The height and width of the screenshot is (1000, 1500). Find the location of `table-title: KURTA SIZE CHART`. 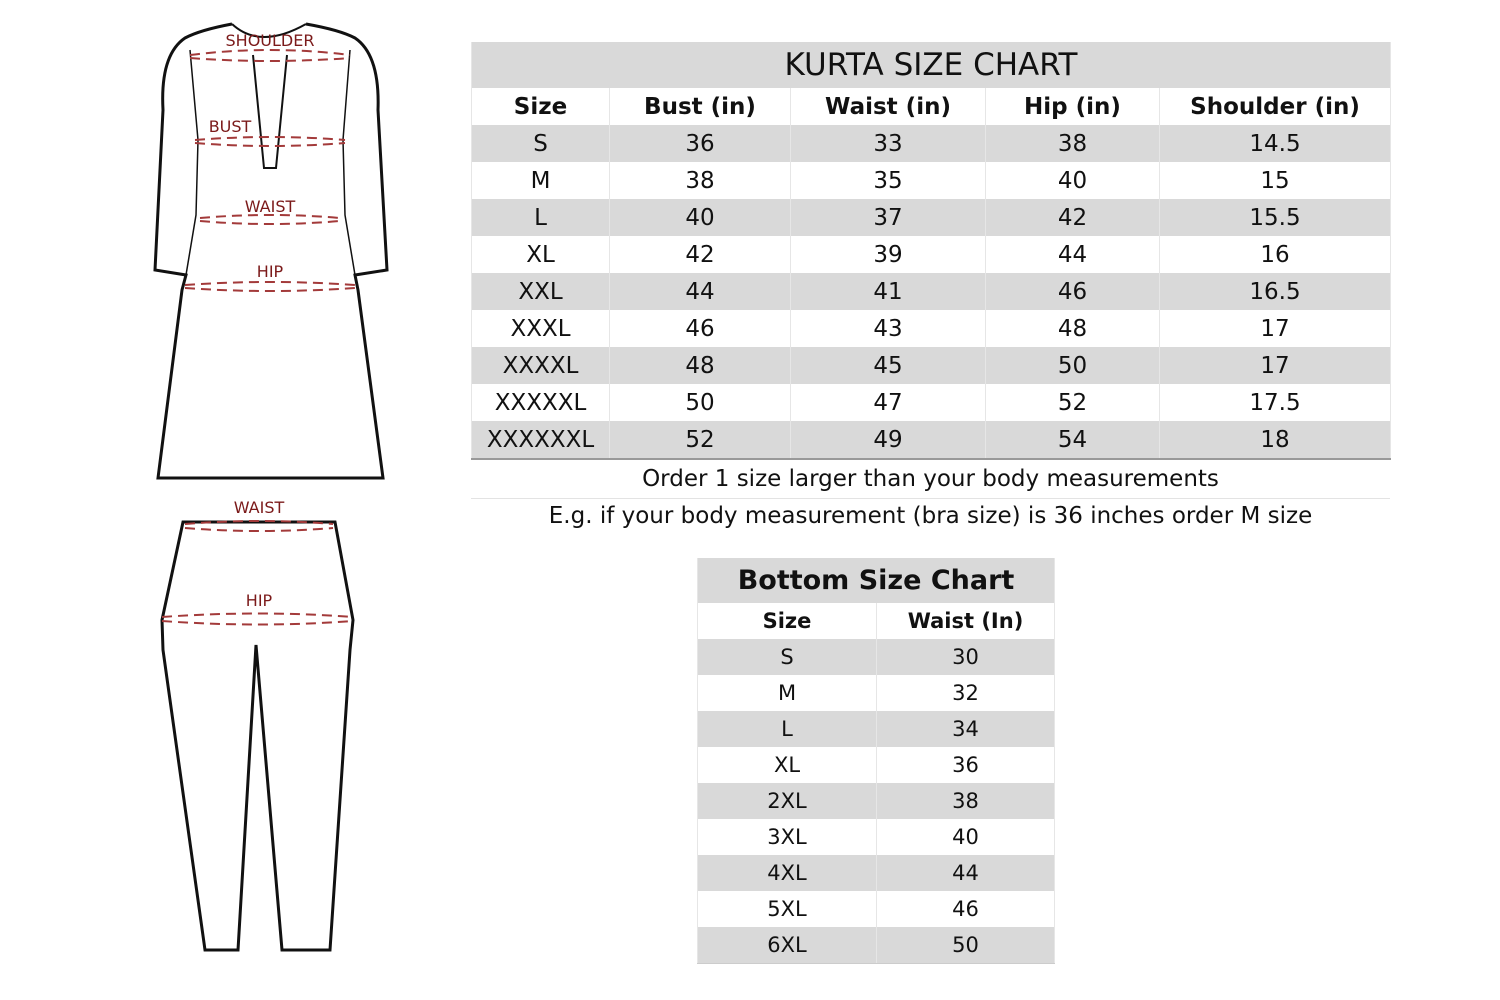

table-title: KURTA SIZE CHART is located at coordinates (931, 65).